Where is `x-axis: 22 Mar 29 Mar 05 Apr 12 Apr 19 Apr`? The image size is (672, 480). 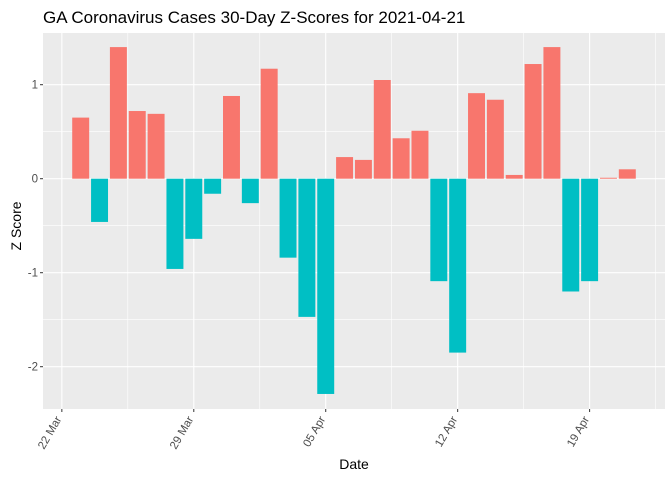 x-axis: 22 Mar 29 Mar 05 Apr 12 Apr 19 Apr is located at coordinates (314, 430).